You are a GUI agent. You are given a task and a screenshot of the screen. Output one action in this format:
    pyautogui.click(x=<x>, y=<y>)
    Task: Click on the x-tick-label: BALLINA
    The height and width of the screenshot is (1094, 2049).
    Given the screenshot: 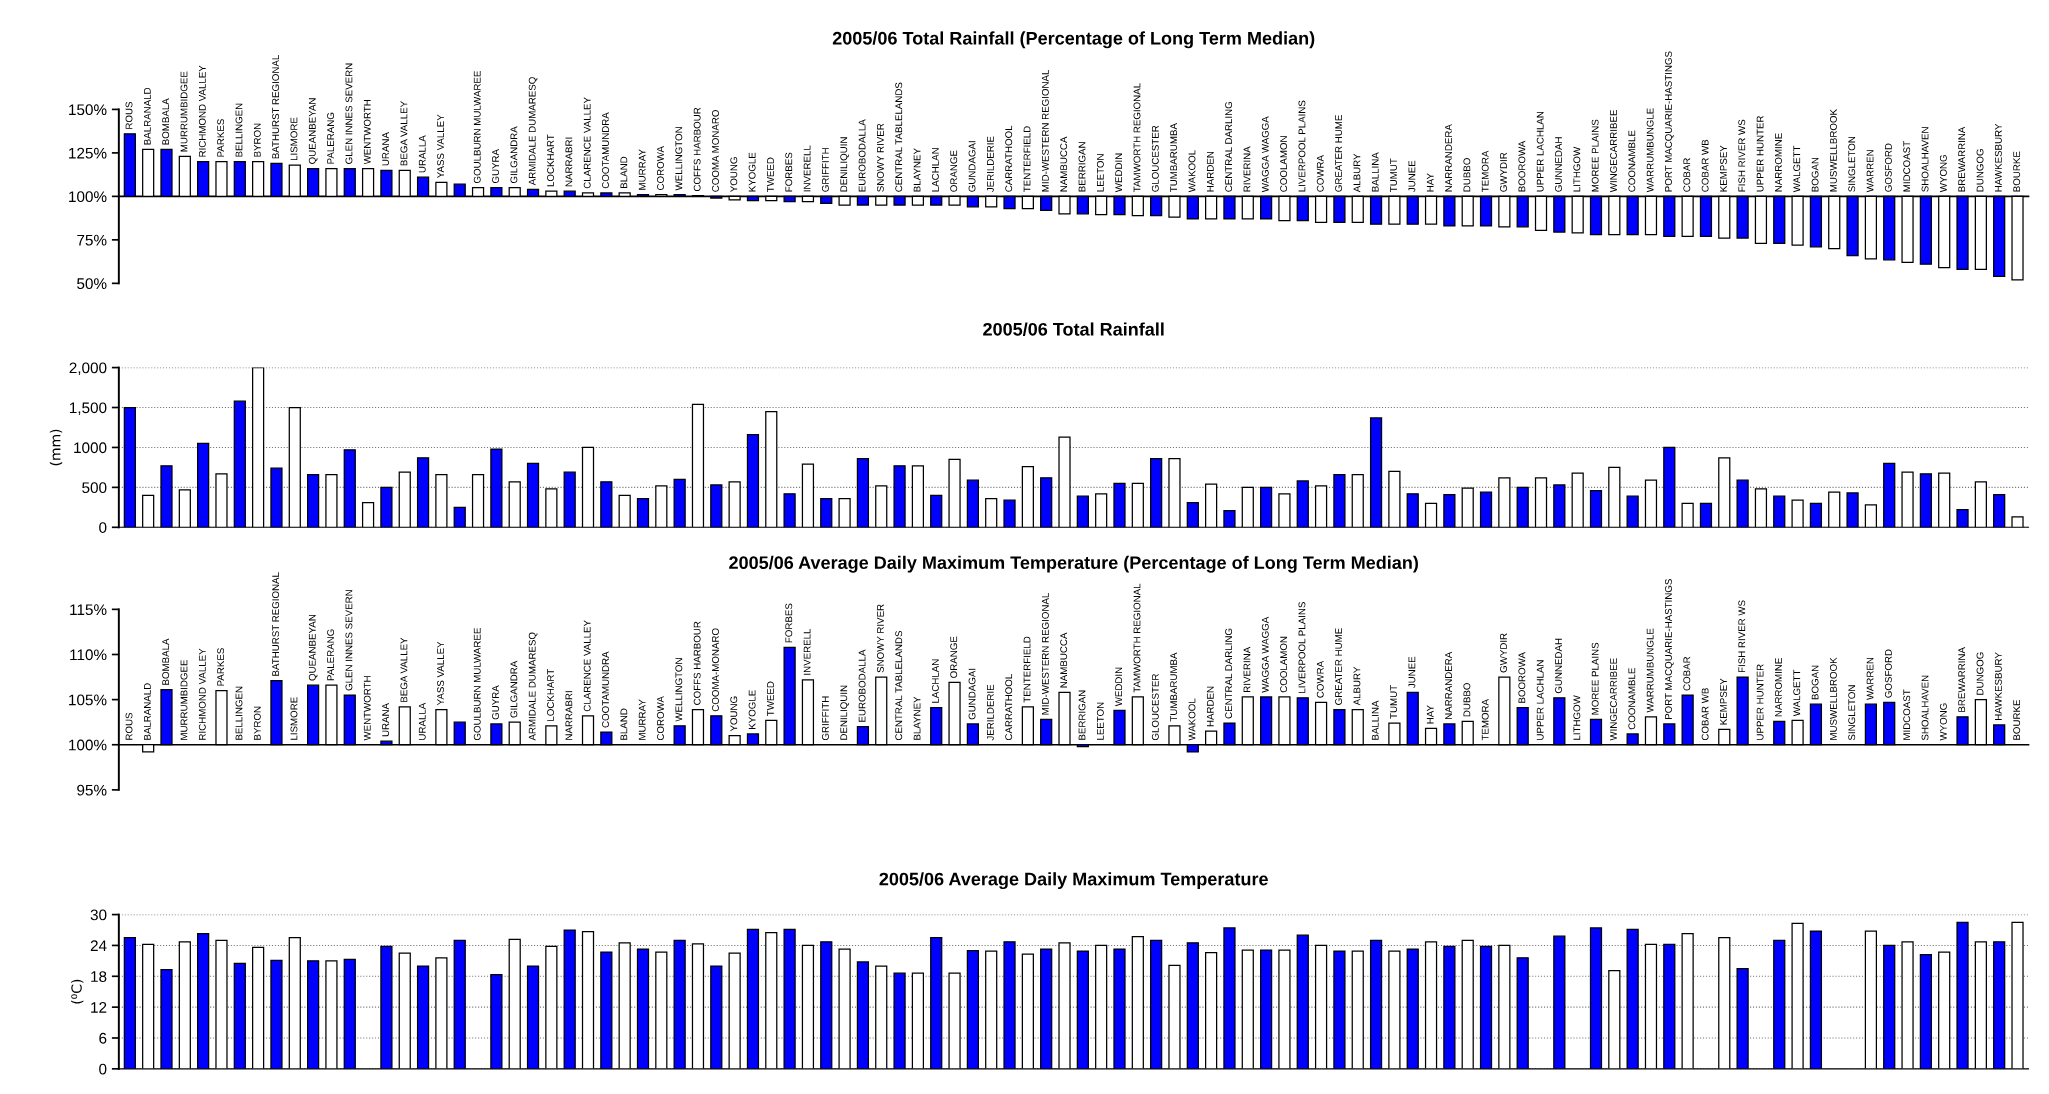 What is the action you would take?
    pyautogui.click(x=1375, y=172)
    